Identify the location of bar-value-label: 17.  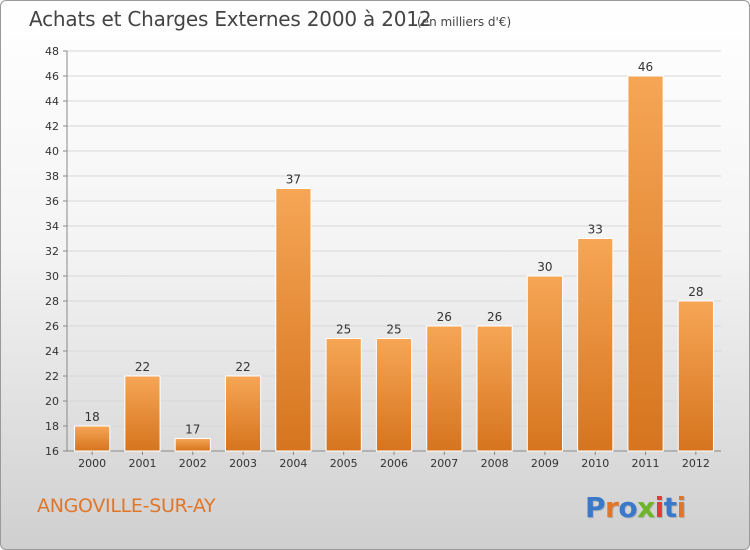
(192, 430).